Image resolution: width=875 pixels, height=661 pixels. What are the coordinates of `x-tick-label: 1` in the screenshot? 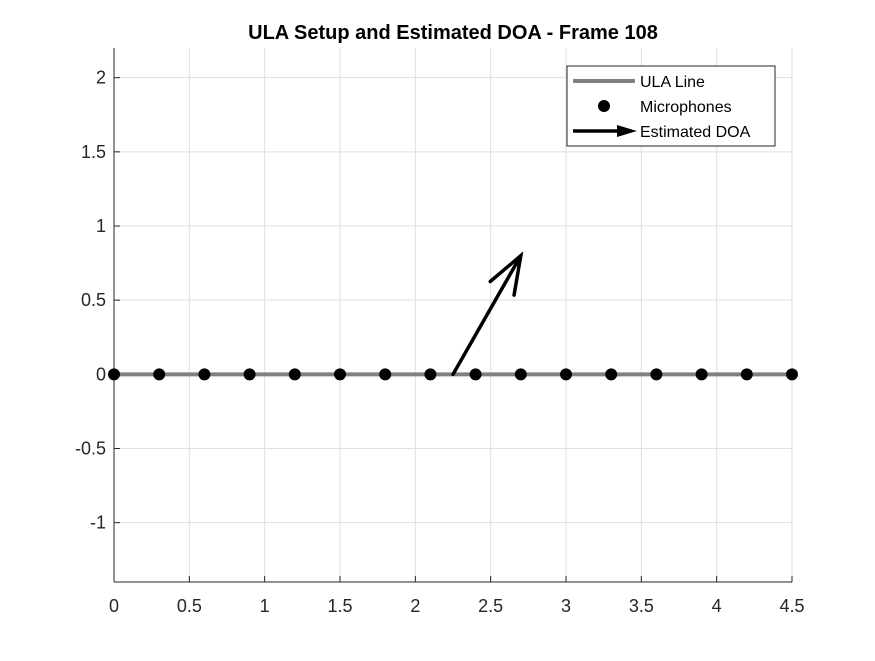 It's located at (265, 606).